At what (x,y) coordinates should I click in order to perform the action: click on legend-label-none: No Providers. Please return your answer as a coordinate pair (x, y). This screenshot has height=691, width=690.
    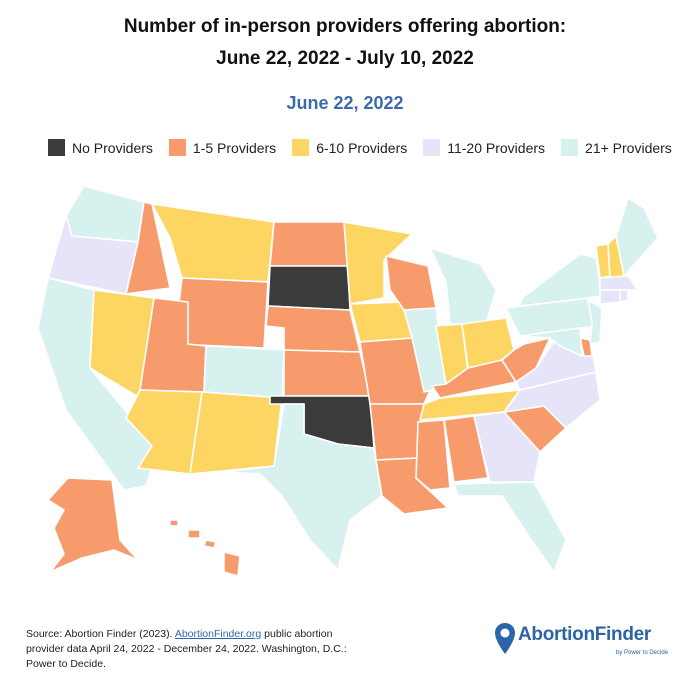
    Looking at the image, I should click on (112, 147).